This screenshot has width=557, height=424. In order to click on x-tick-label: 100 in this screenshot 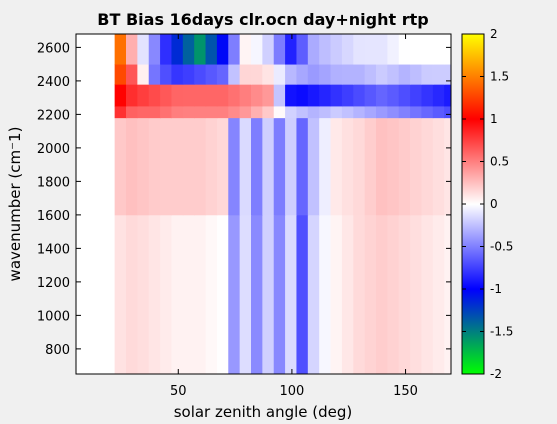, I will do `click(291, 391)`.